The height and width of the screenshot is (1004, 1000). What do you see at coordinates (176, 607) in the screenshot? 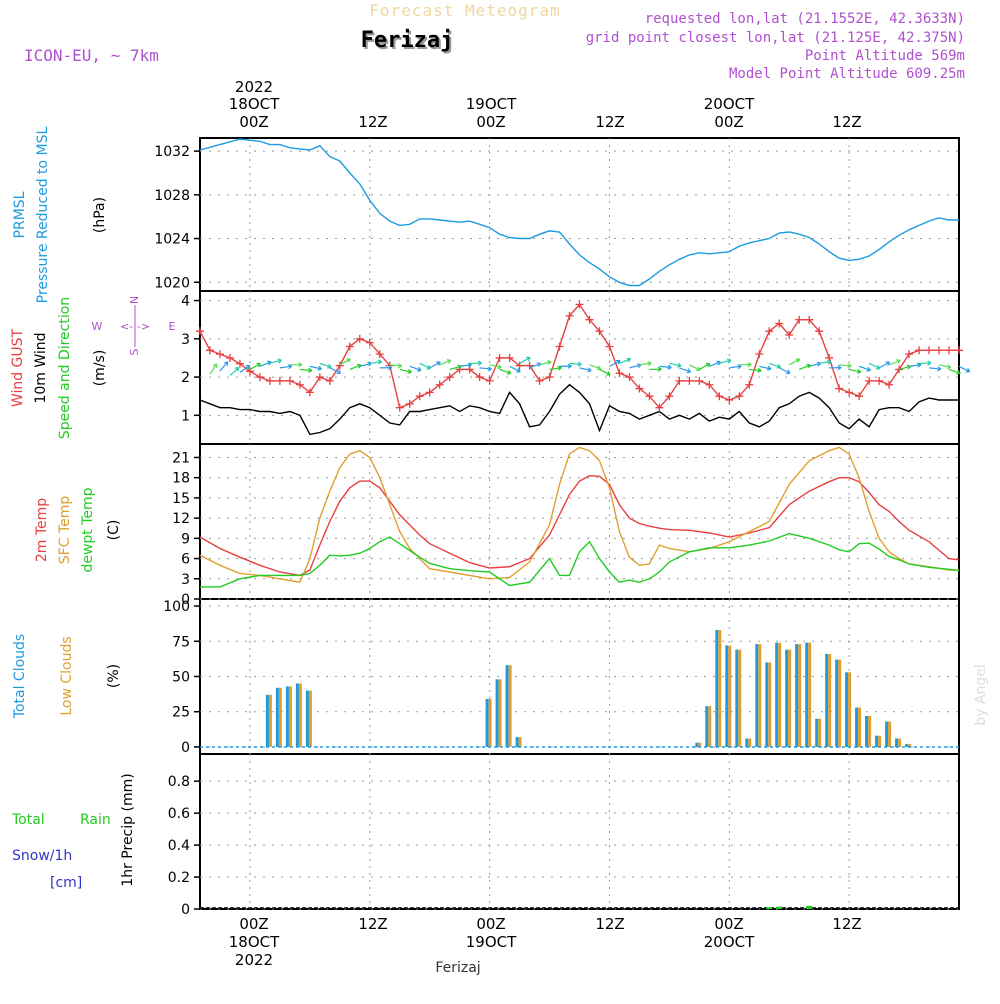
I see `y-tick-label: 100` at bounding box center [176, 607].